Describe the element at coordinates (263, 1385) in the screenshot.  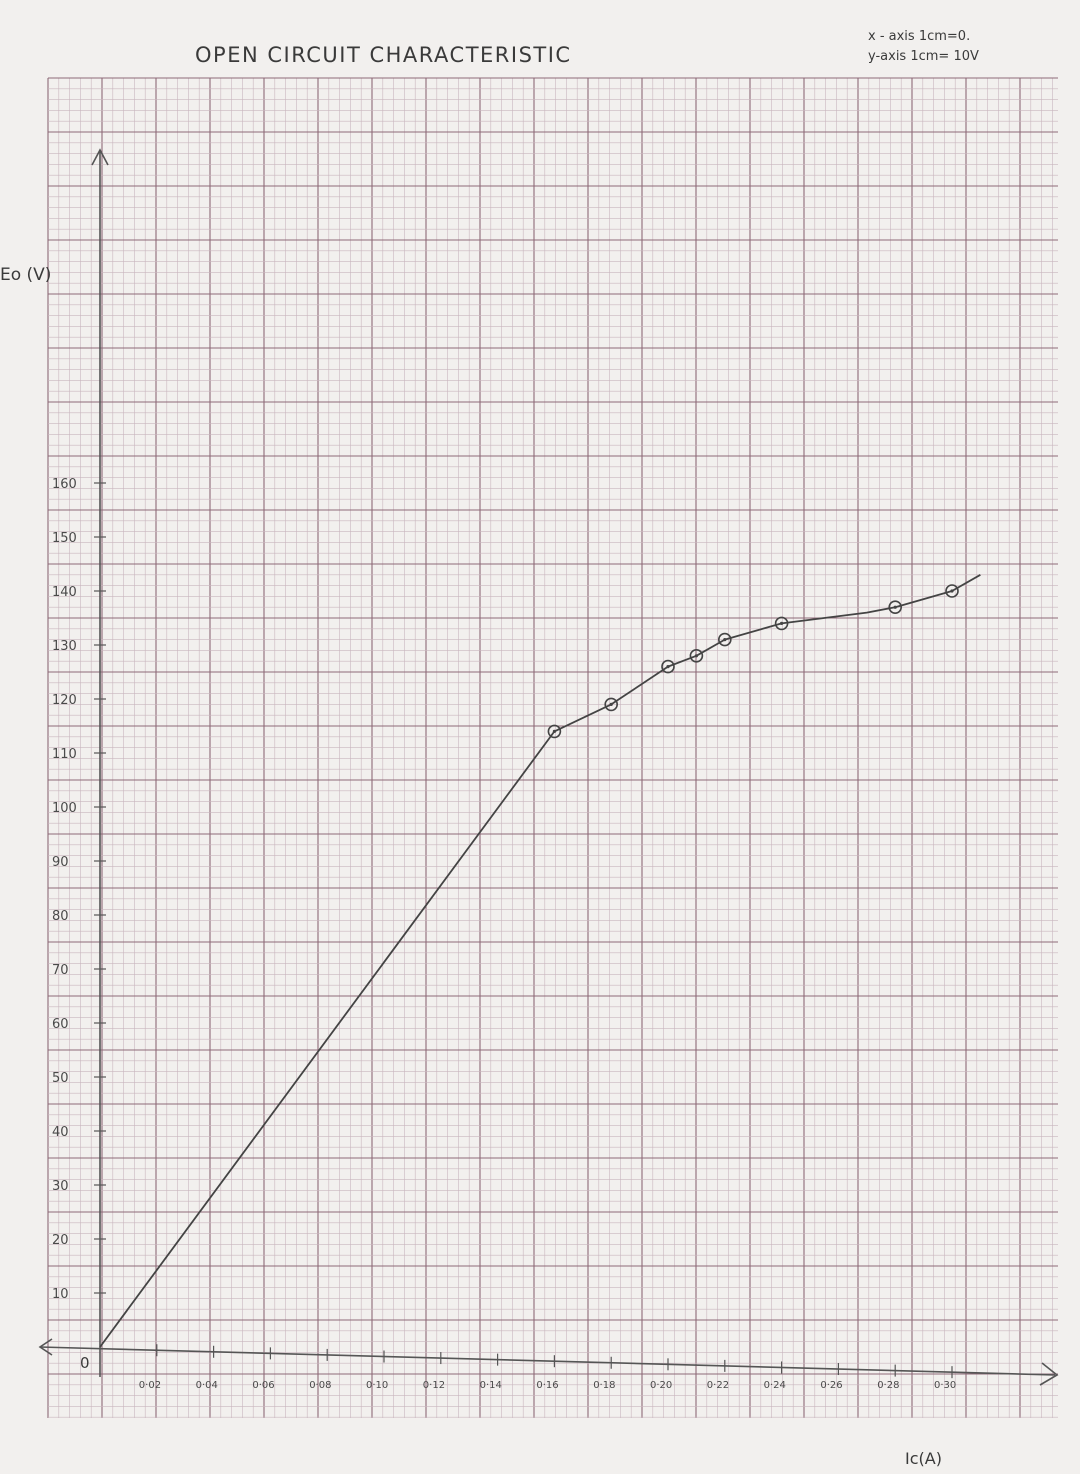
I see `x-tick-label: 0·06` at that location.